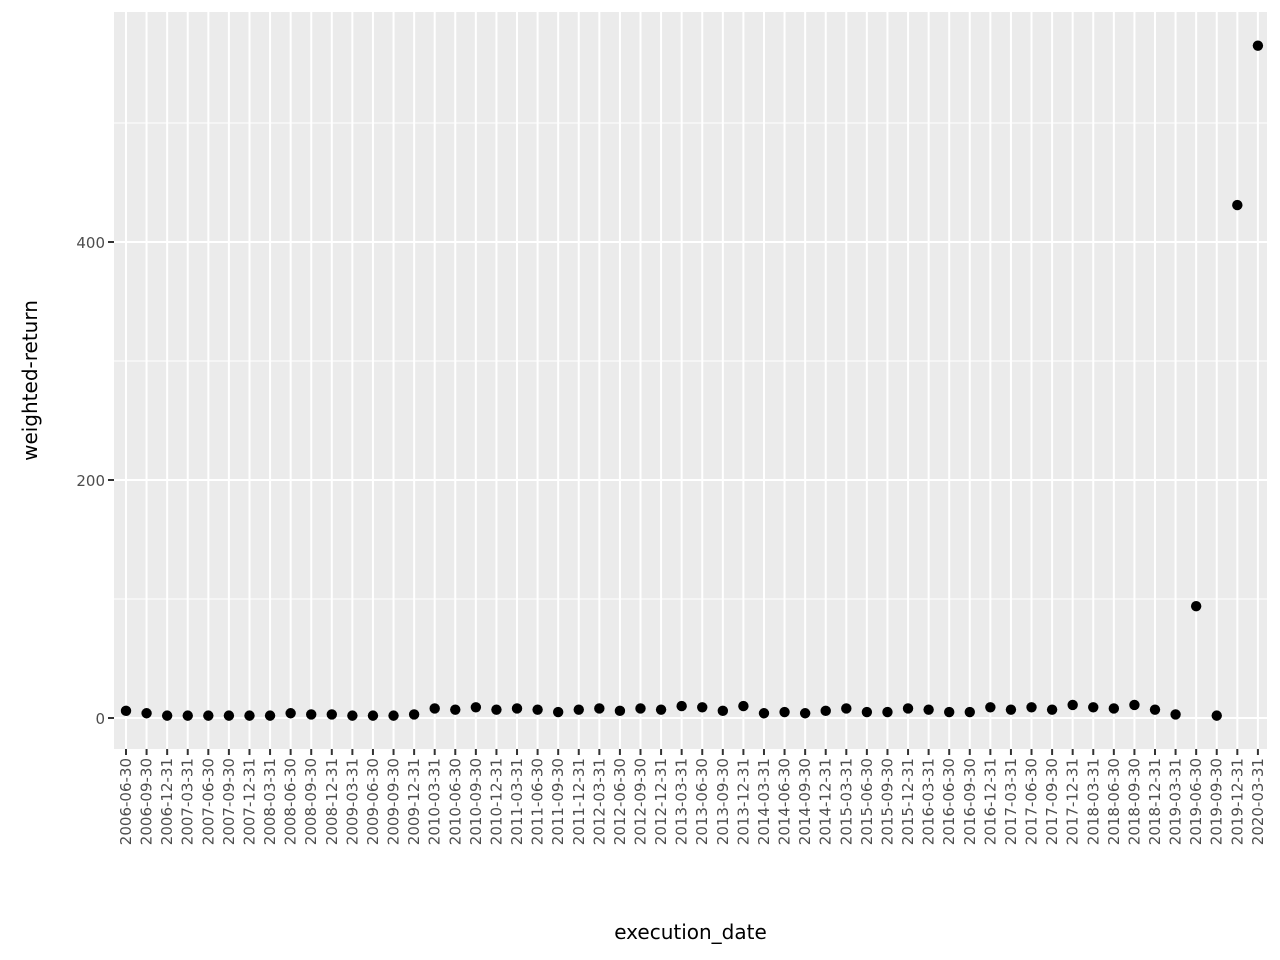  I want to click on x-tick-label: 2017-06-30, so click(1032, 801).